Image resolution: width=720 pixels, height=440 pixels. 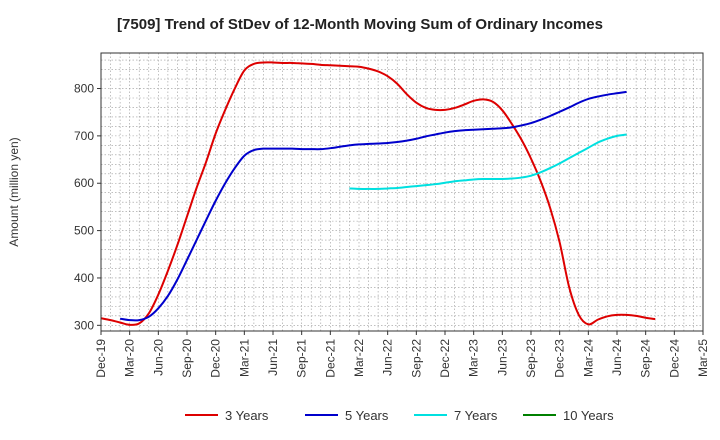 I want to click on x-tick-label: Jun-20, so click(x=158, y=357).